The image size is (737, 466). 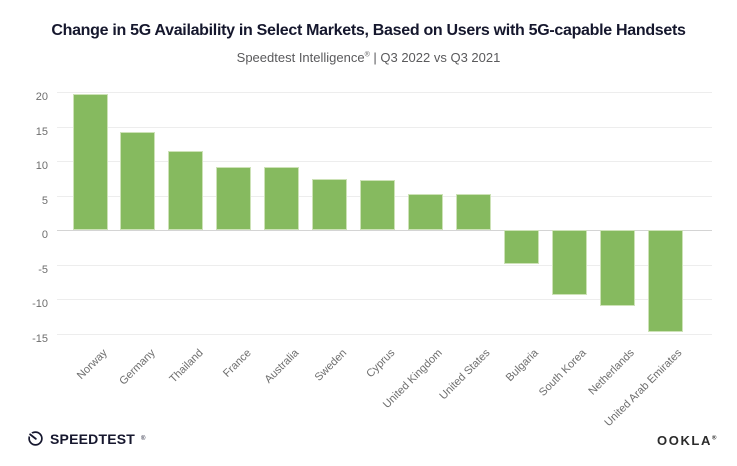 I want to click on bar-netherlands, so click(x=617, y=268).